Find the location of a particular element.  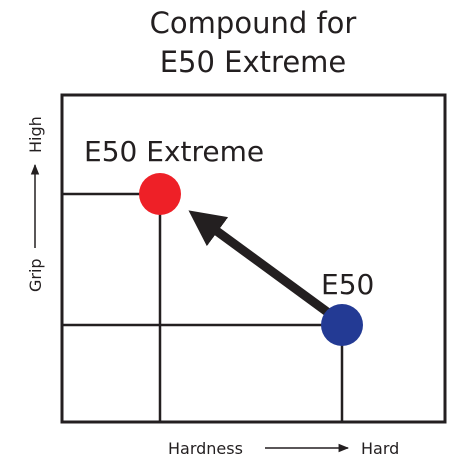

x-axis-label: Hardness is located at coordinates (205, 448).